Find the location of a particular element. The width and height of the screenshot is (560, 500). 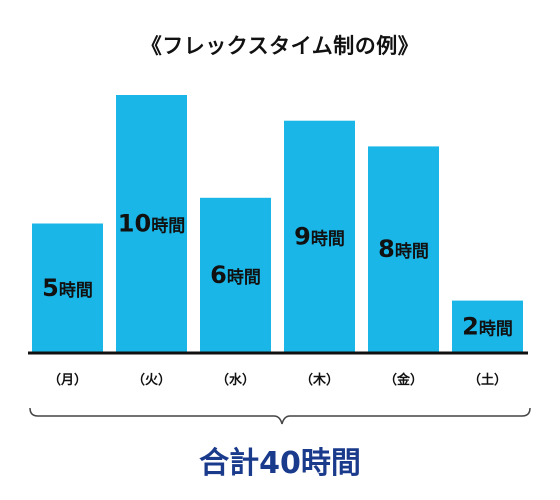

x-tick-labels: （月） （火） （水） （木） （金） （土） is located at coordinates (277, 380).